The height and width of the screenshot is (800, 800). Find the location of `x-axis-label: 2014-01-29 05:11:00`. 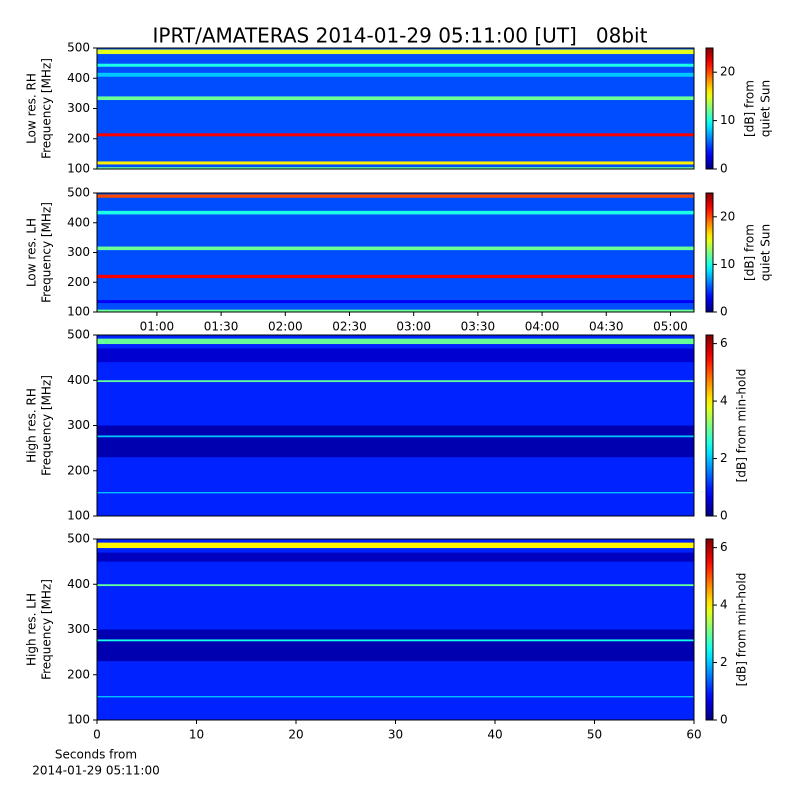

x-axis-label: 2014-01-29 05:11:00 is located at coordinates (95, 771).